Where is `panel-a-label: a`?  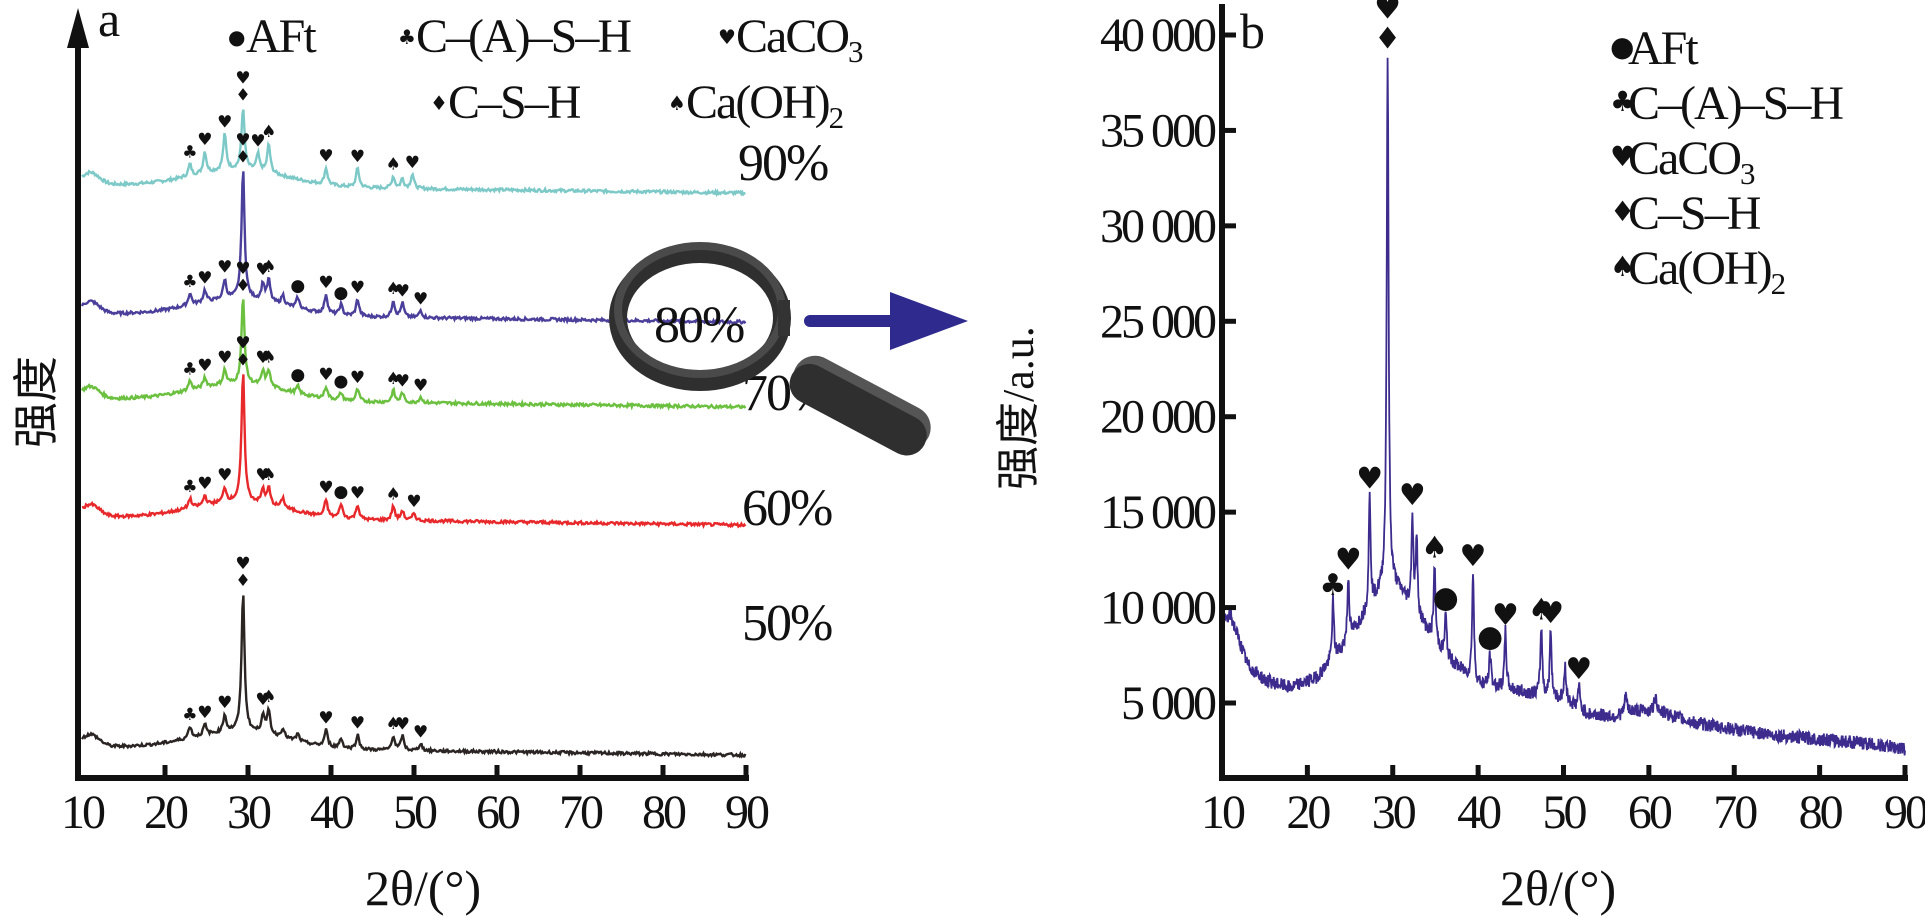 panel-a-label: a is located at coordinates (109, 23).